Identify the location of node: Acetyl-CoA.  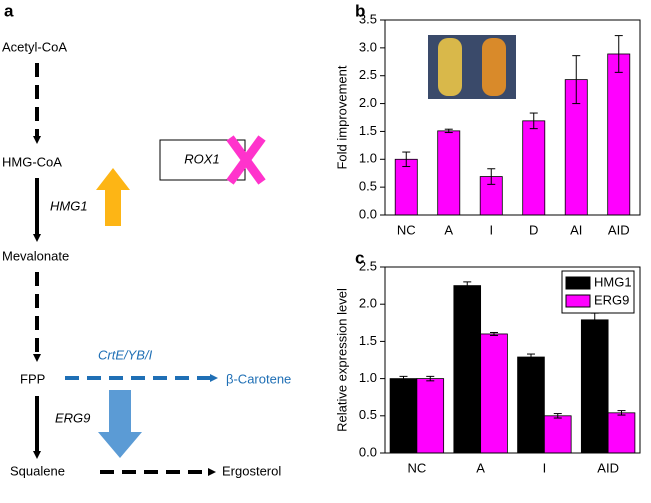
(34, 46).